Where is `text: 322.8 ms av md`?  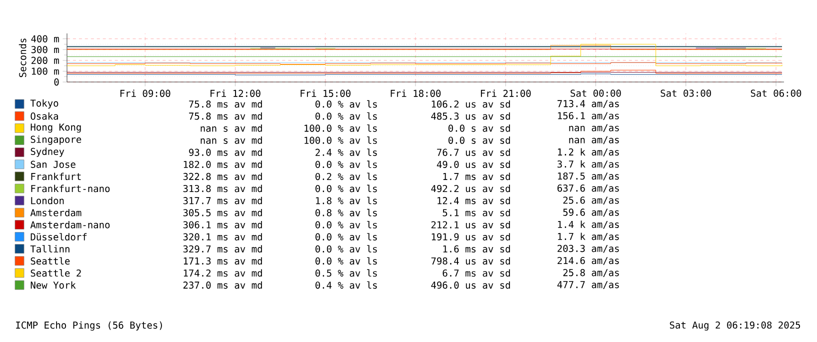
text: 322.8 ms av md is located at coordinates (222, 176).